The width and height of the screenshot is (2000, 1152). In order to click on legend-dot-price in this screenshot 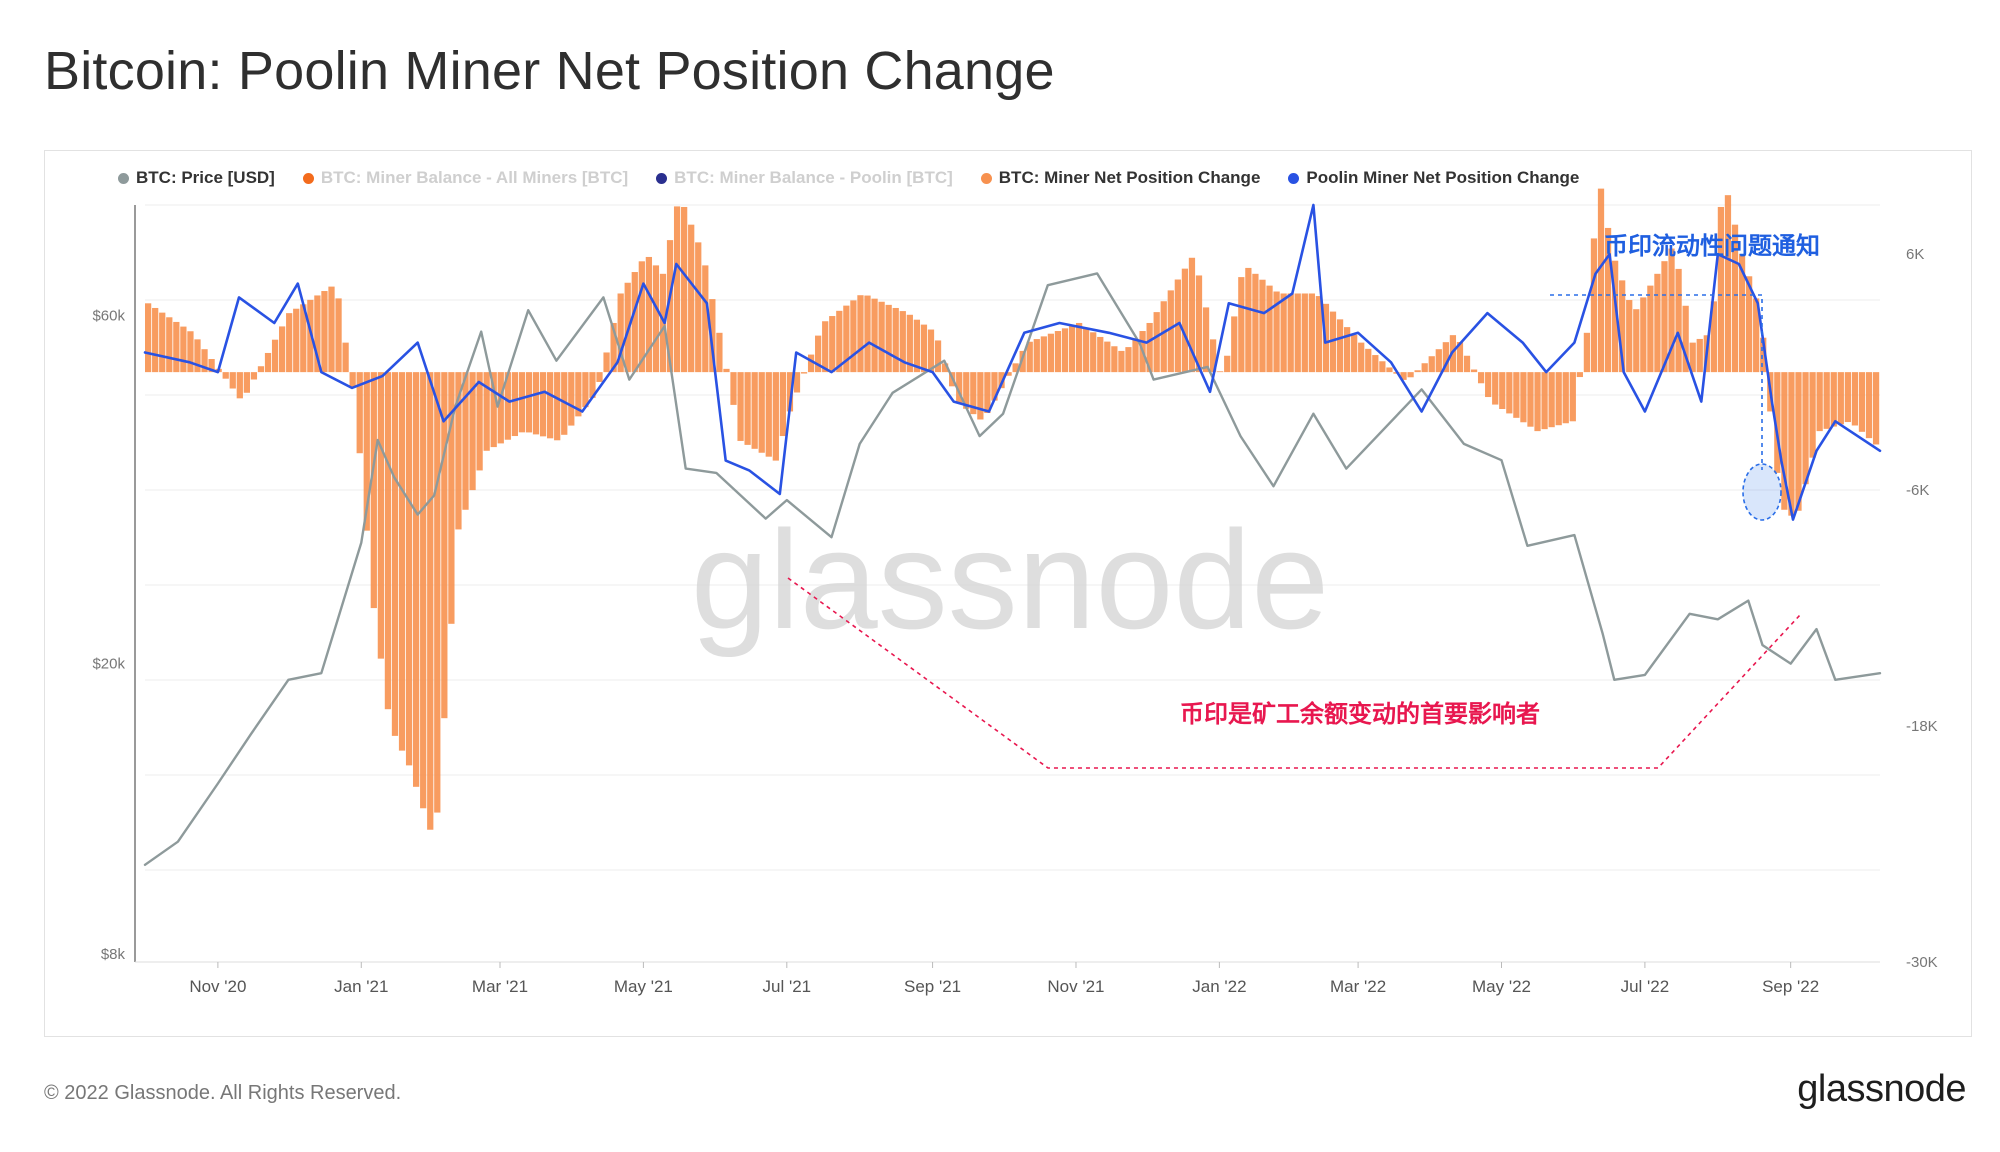, I will do `click(123, 178)`.